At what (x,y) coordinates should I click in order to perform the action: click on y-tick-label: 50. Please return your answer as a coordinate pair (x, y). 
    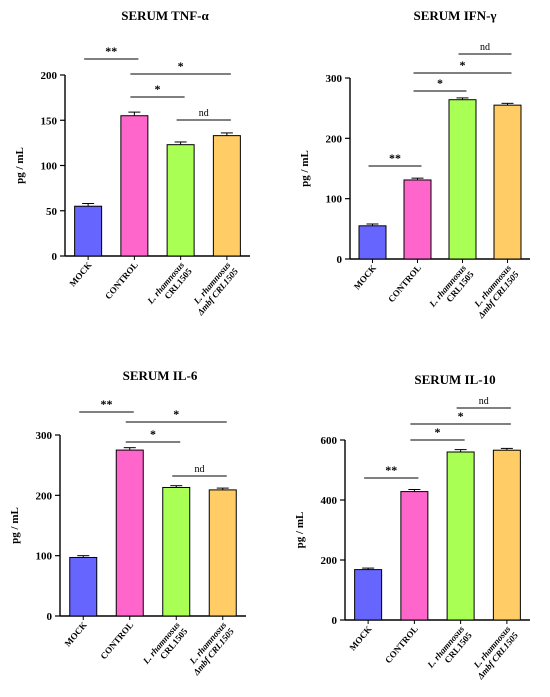
    Looking at the image, I should click on (52, 212).